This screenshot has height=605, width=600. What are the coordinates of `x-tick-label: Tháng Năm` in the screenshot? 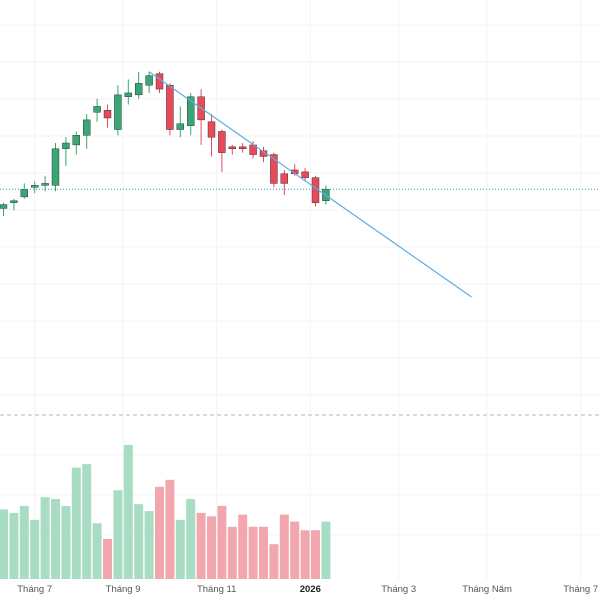 It's located at (487, 589).